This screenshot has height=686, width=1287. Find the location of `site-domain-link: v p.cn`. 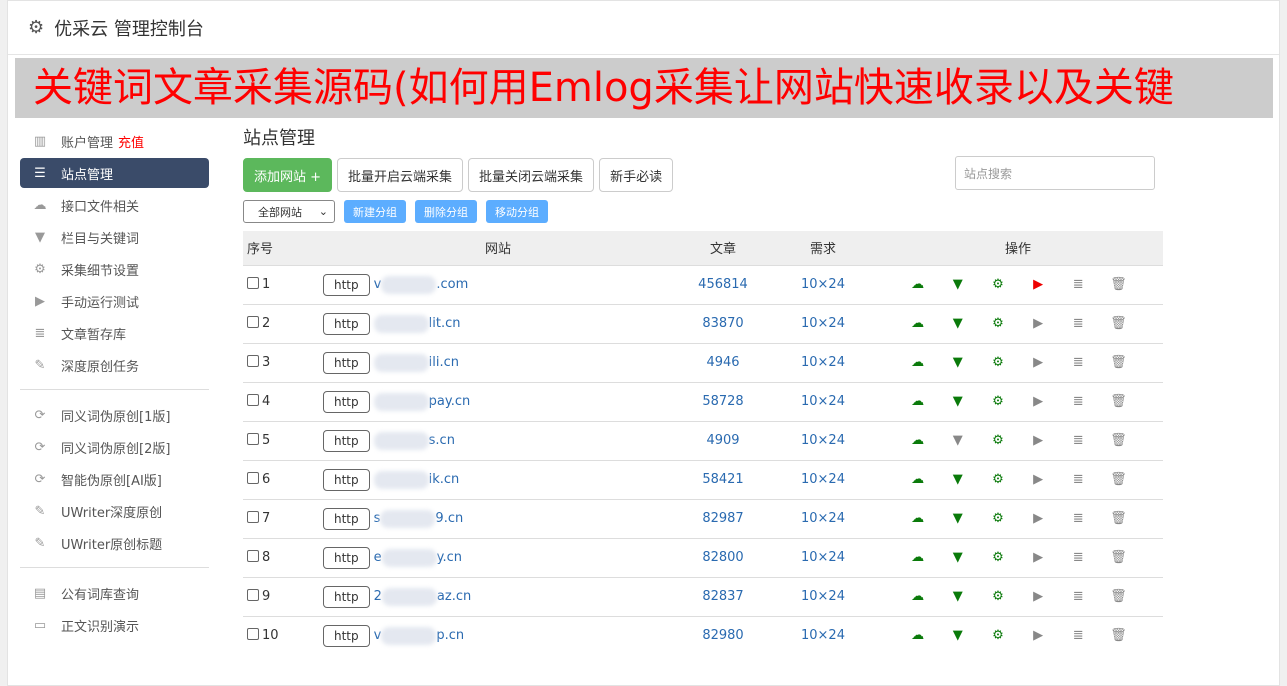

site-domain-link: v p.cn is located at coordinates (419, 635).